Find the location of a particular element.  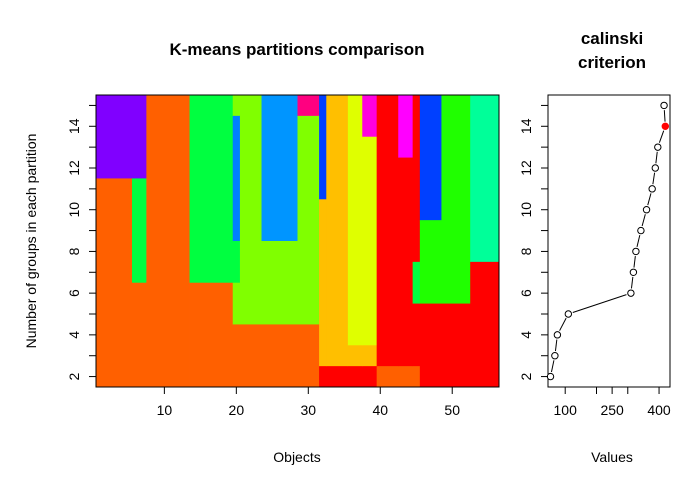

calinski-y-tick-label: 14 is located at coordinates (526, 126).